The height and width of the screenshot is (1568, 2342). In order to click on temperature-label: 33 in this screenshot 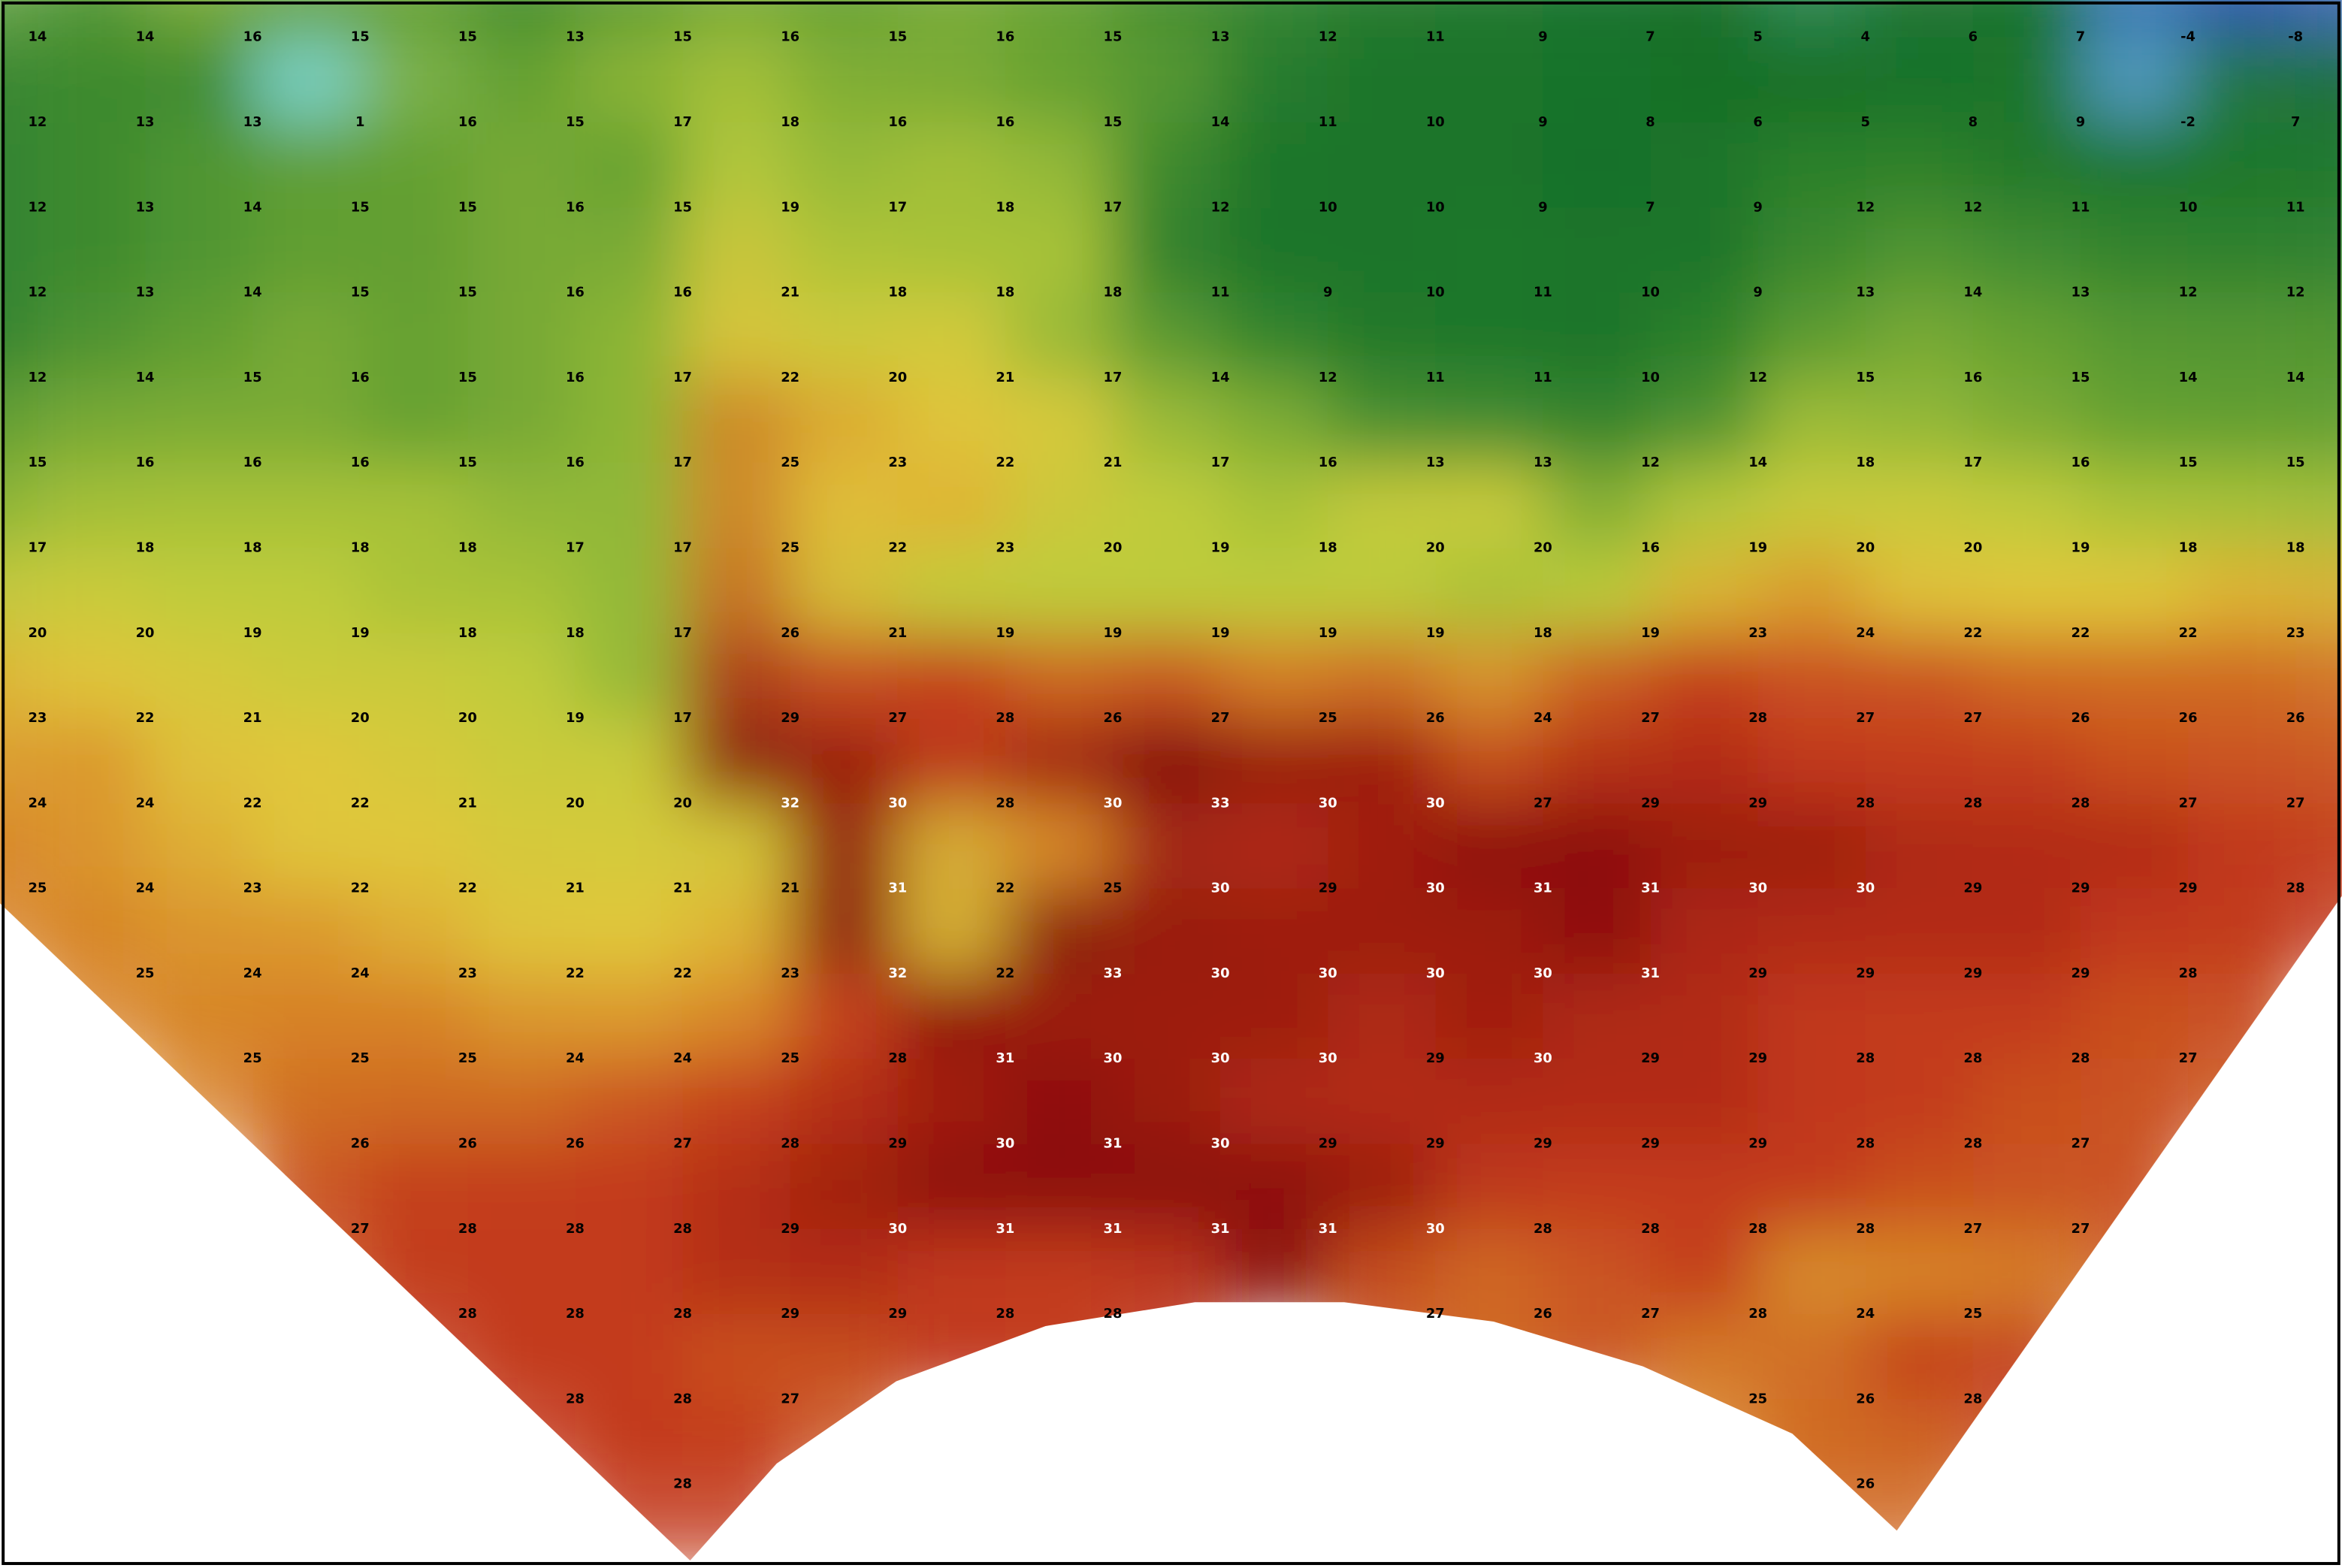, I will do `click(1220, 803)`.